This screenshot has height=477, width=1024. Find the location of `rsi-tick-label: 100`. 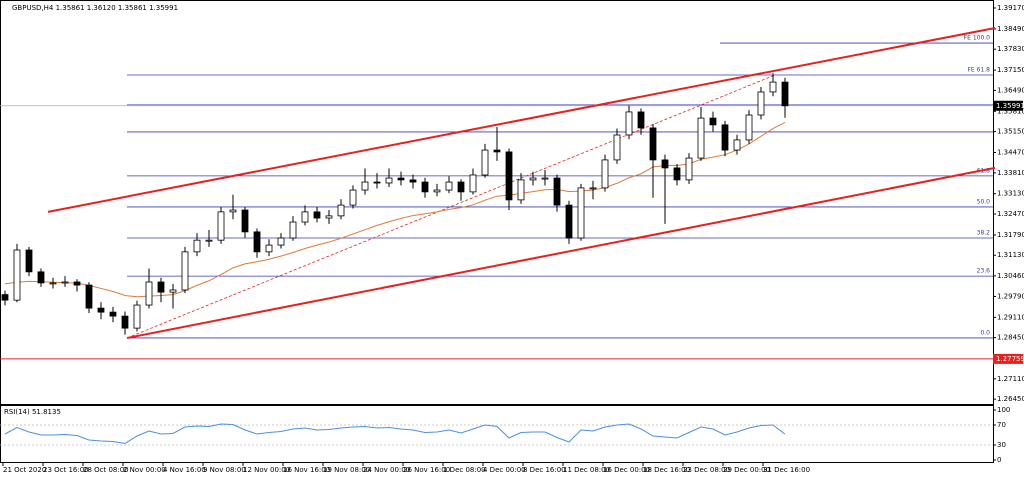

rsi-tick-label: 100 is located at coordinates (1003, 410).